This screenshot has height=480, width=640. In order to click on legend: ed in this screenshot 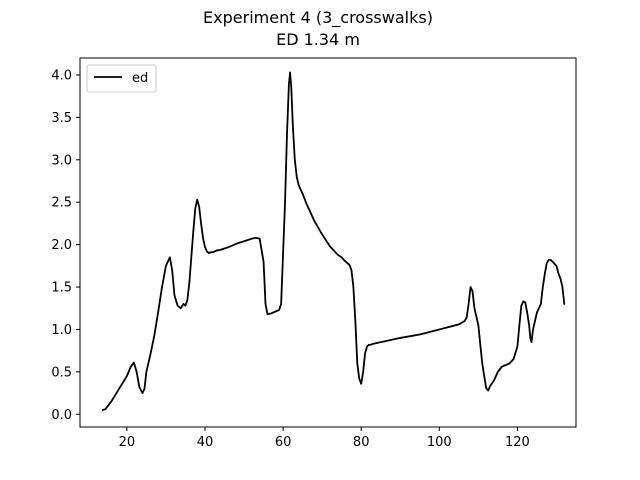, I will do `click(121, 78)`.